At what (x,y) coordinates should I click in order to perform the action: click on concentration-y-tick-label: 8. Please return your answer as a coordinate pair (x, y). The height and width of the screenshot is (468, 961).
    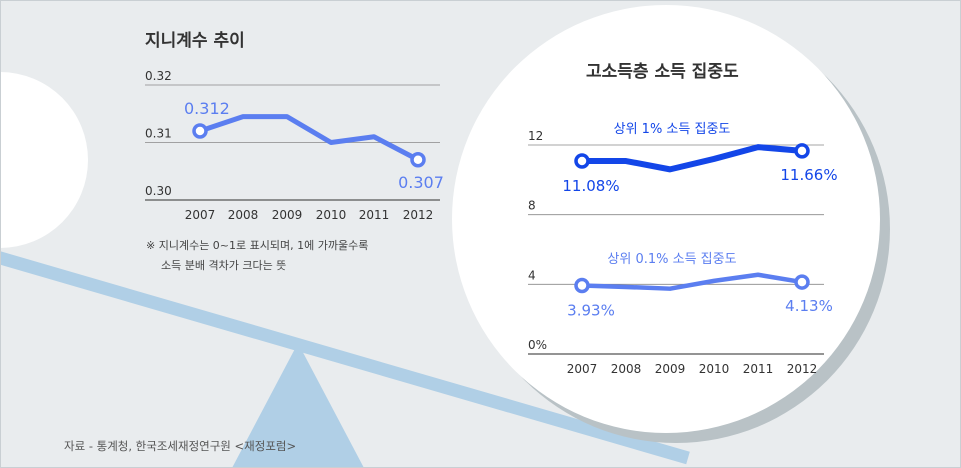
    Looking at the image, I should click on (532, 206).